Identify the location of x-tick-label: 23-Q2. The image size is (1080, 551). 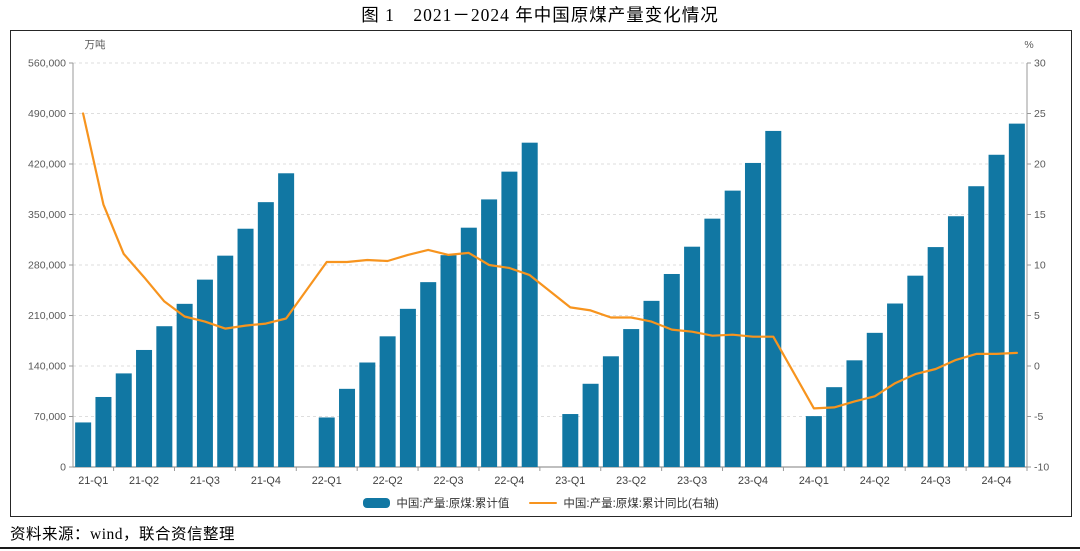
(631, 481).